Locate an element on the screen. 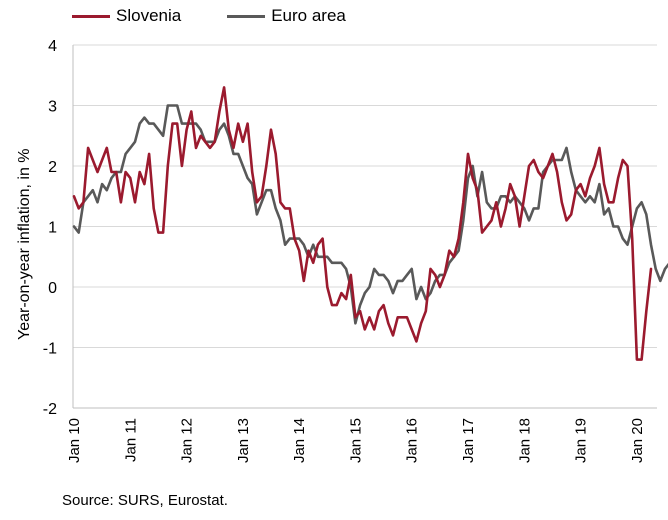  legend-swatch-euro-area is located at coordinates (246, 16).